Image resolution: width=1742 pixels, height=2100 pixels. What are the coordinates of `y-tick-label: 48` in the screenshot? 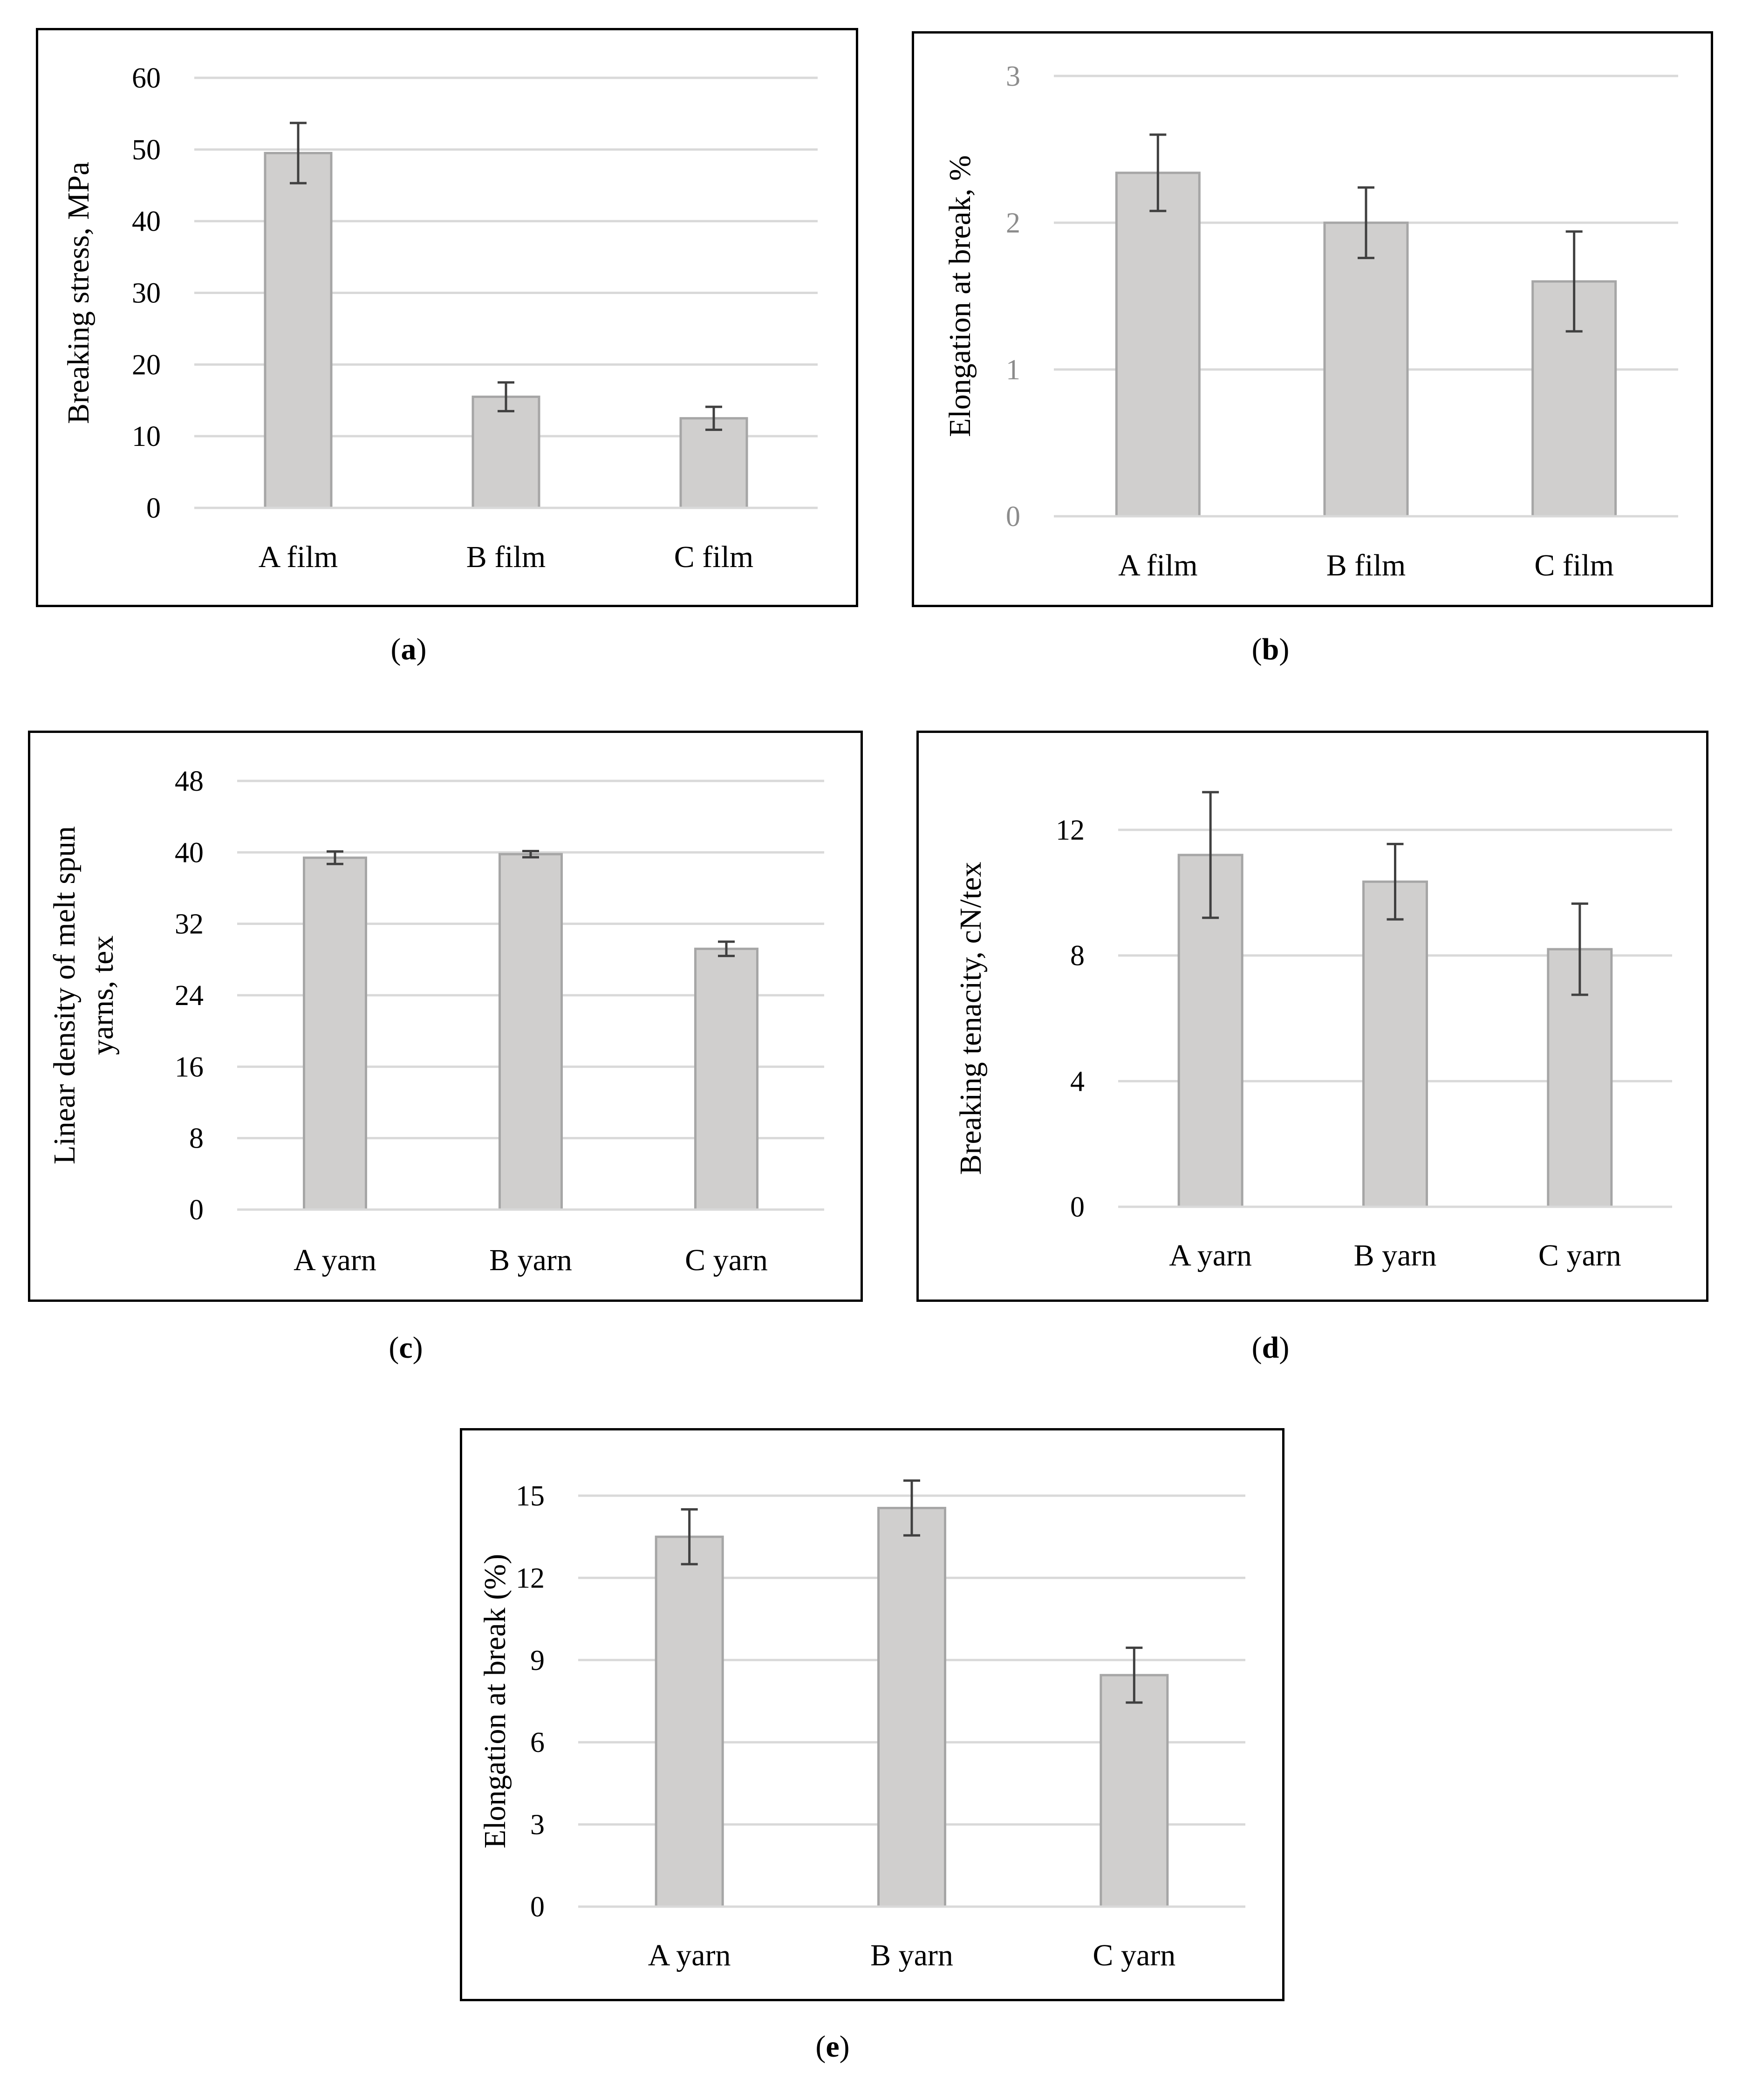 It's located at (189, 781).